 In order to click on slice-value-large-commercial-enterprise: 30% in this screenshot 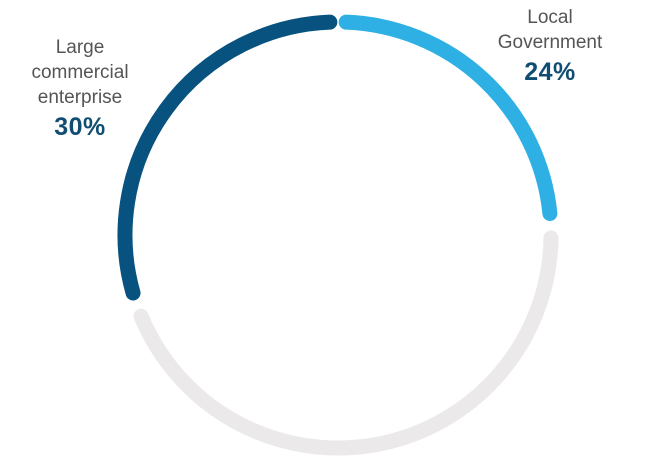, I will do `click(80, 127)`.